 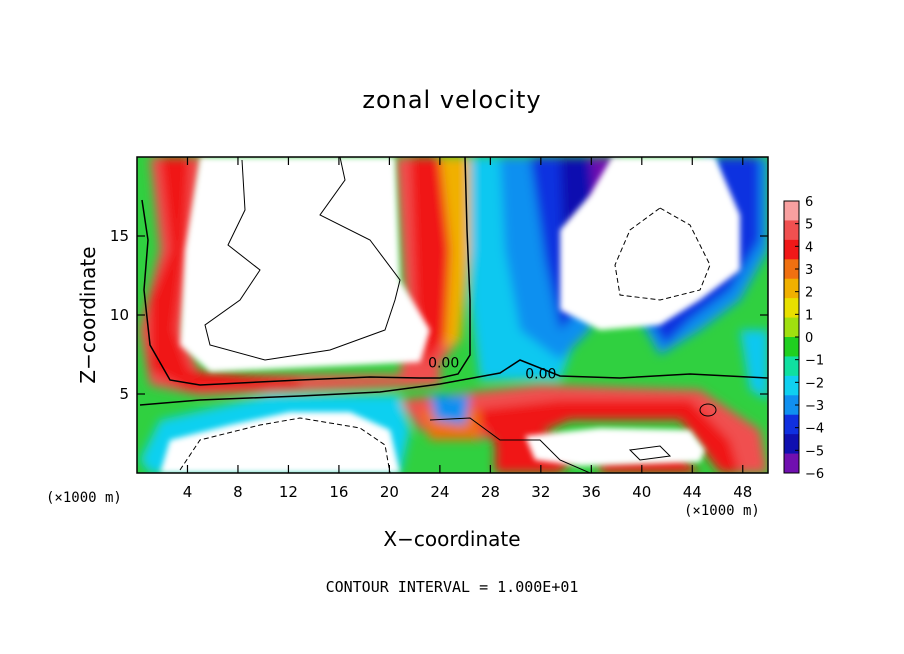 What do you see at coordinates (814, 406) in the screenshot?
I see `colorbar-tick-label: −3` at bounding box center [814, 406].